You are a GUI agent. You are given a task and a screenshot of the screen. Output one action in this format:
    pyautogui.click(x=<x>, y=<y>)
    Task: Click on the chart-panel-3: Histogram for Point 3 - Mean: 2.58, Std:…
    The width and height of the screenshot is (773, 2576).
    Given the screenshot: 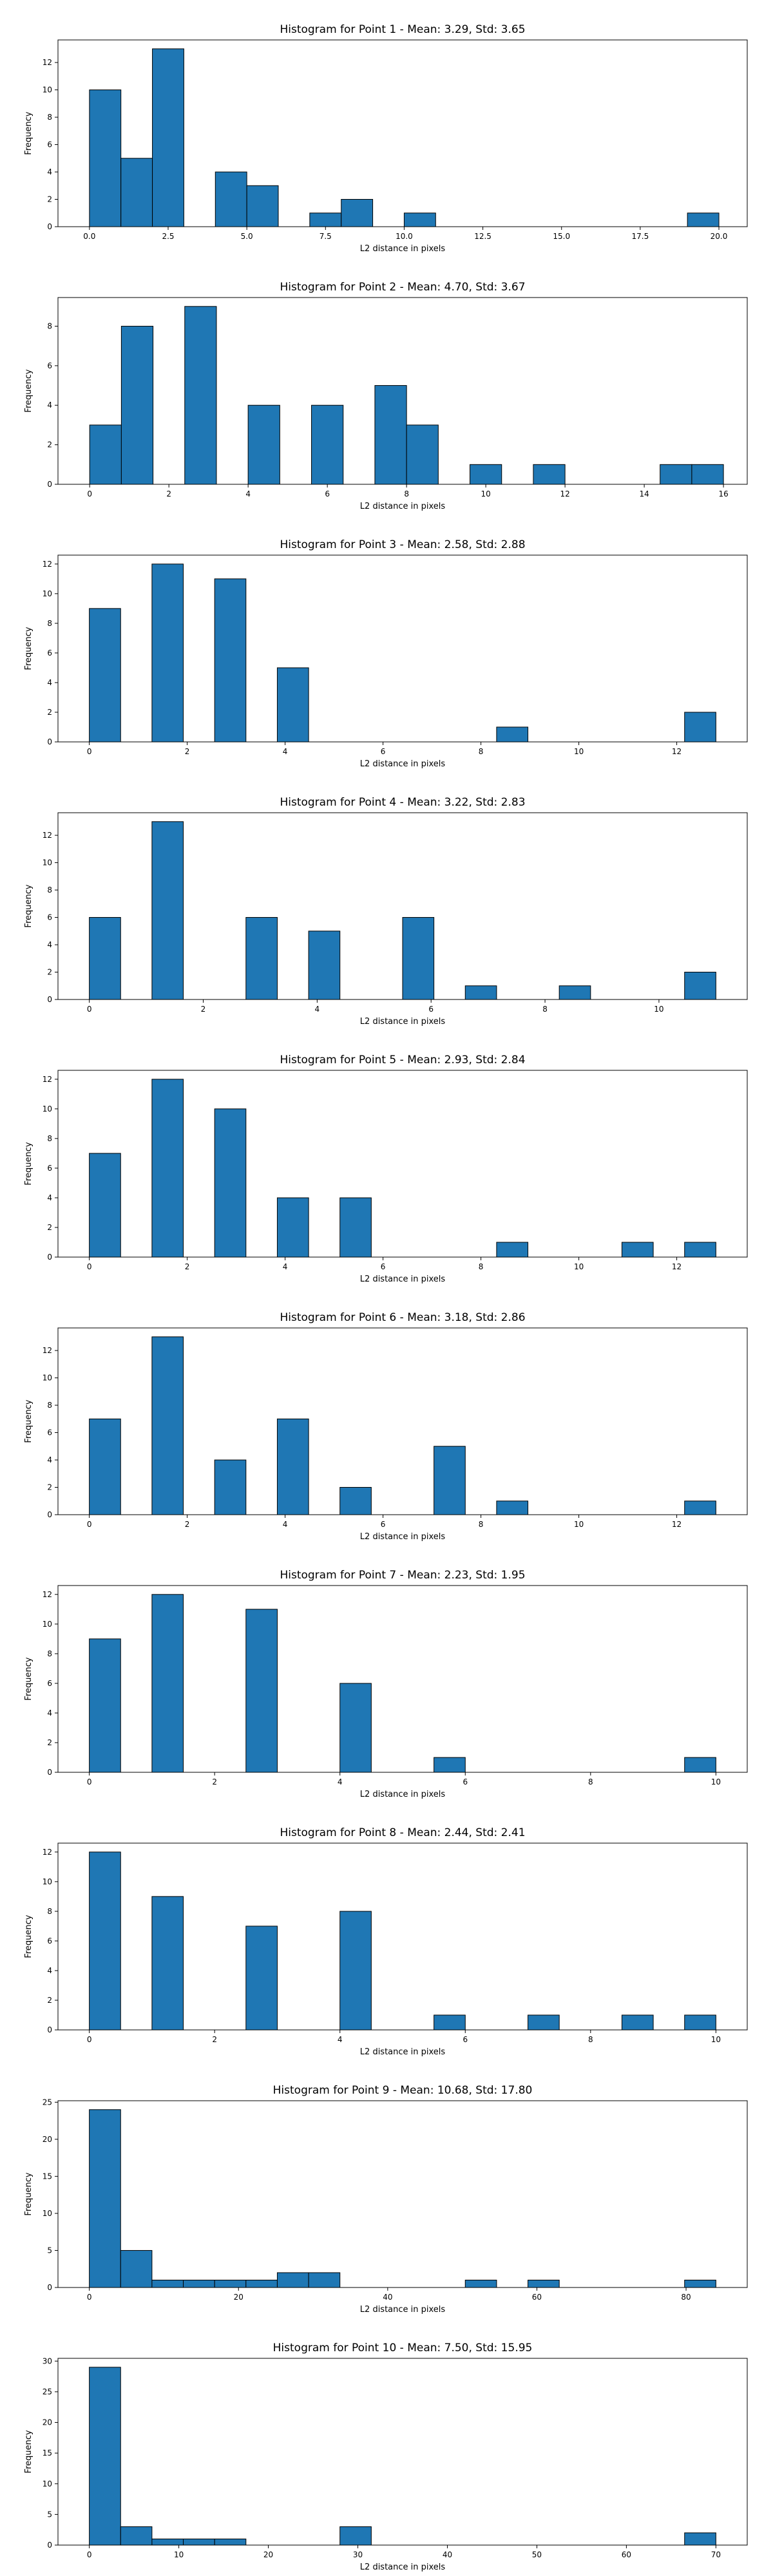 What is the action you would take?
    pyautogui.click(x=386, y=653)
    